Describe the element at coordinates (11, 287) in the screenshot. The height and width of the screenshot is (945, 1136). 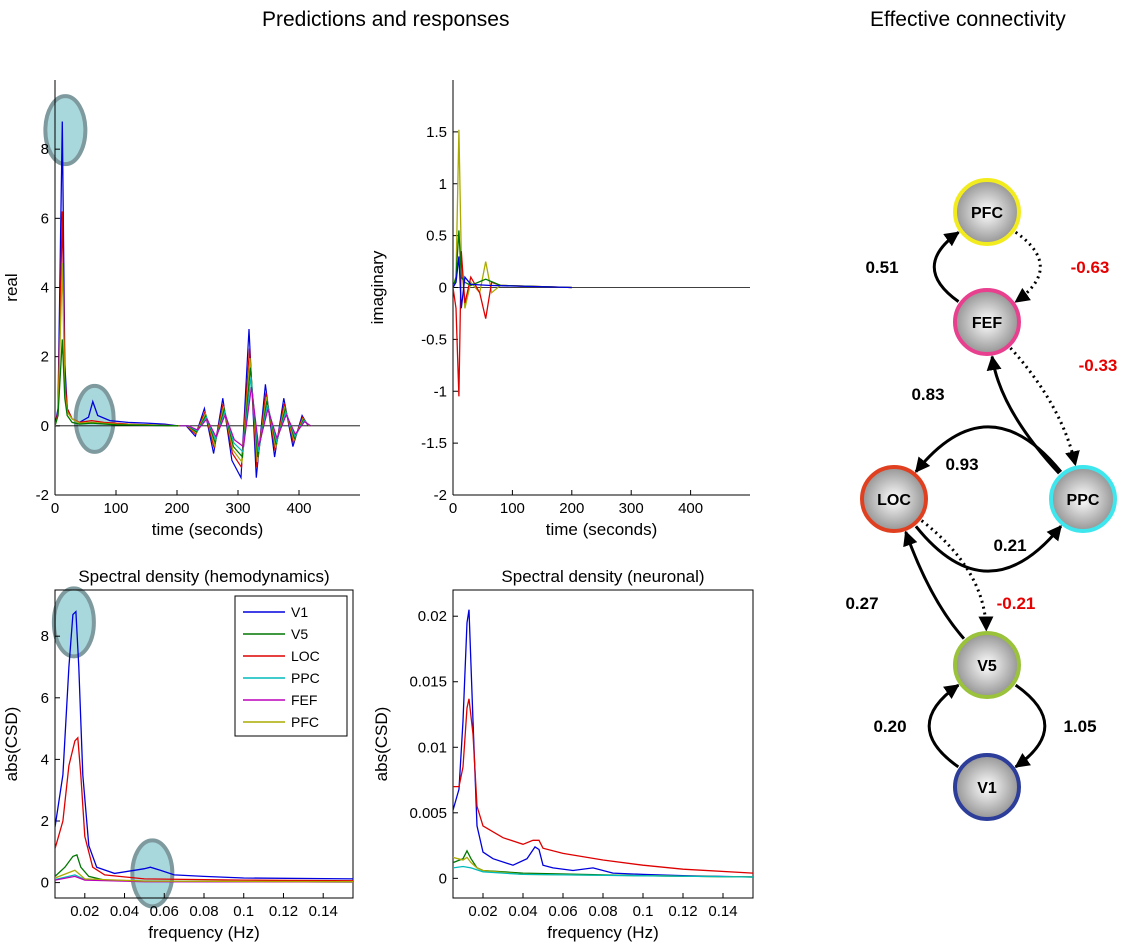
I see `y-axis-label: real` at that location.